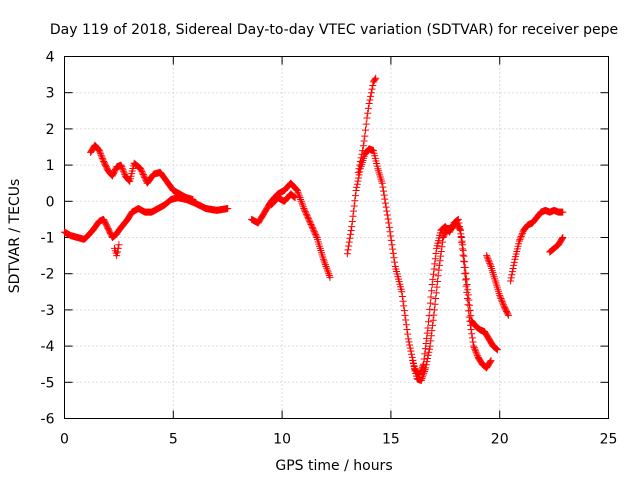 The width and height of the screenshot is (640, 480). Describe the element at coordinates (15, 236) in the screenshot. I see `y-axis-label: SDTVAR / TECUs` at that location.